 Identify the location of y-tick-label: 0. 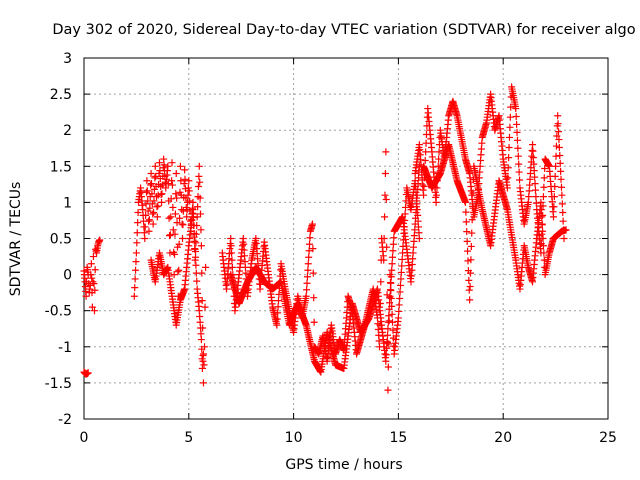
(67, 276).